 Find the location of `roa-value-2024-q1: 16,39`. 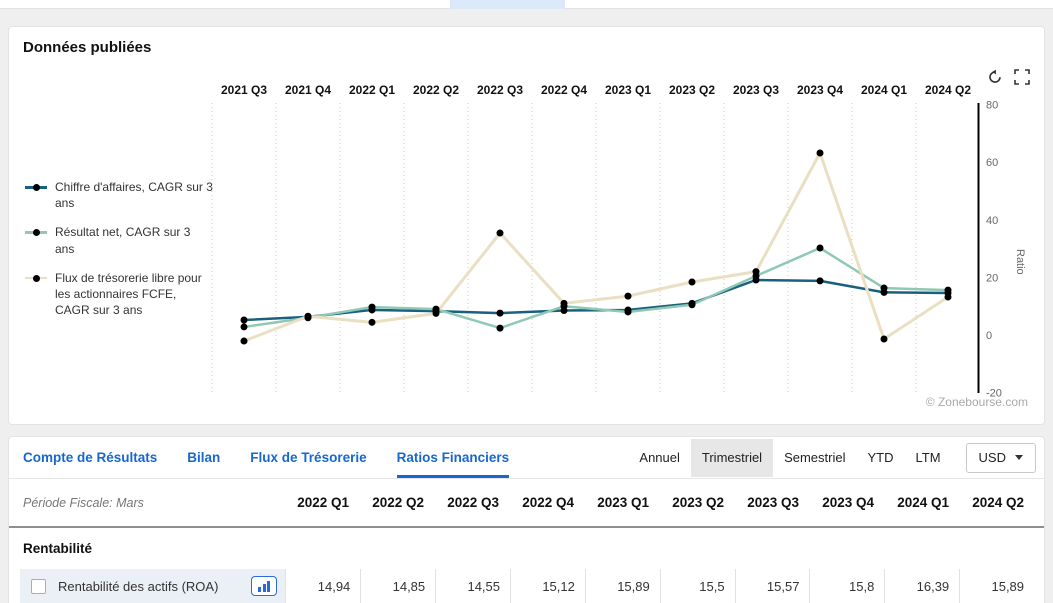

roa-value-2024-q1: 16,39 is located at coordinates (922, 586).